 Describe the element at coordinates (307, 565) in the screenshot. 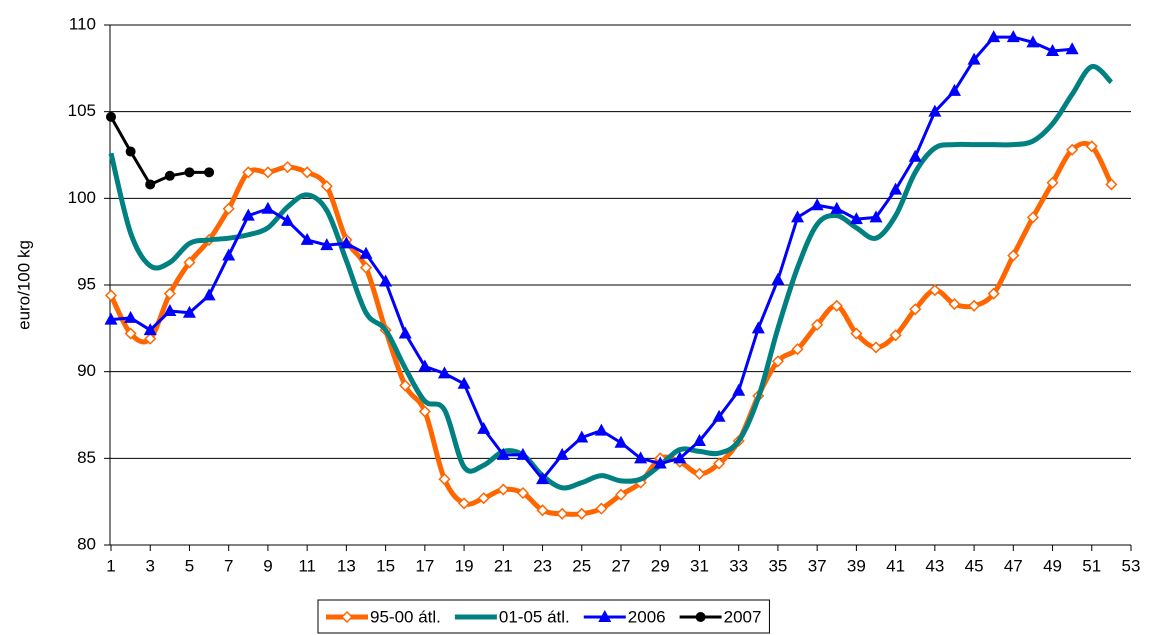

I see `x-tick-label: 11` at that location.